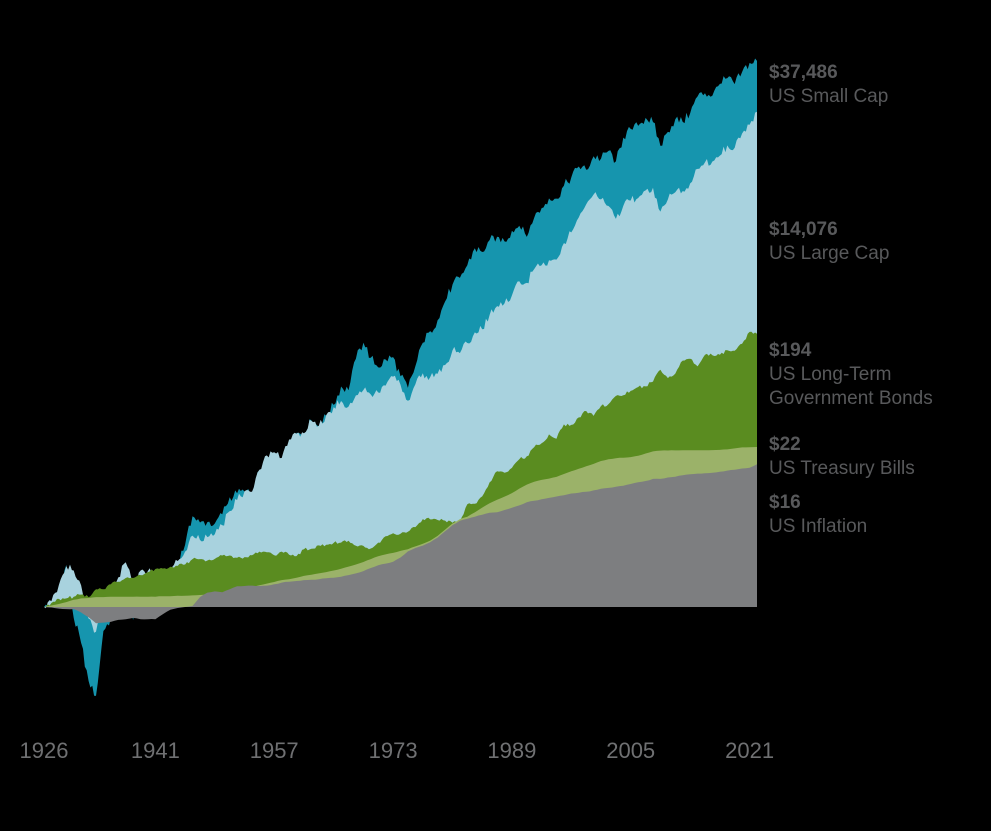  Describe the element at coordinates (155, 750) in the screenshot. I see `x-axis-tick-label: 1941` at that location.